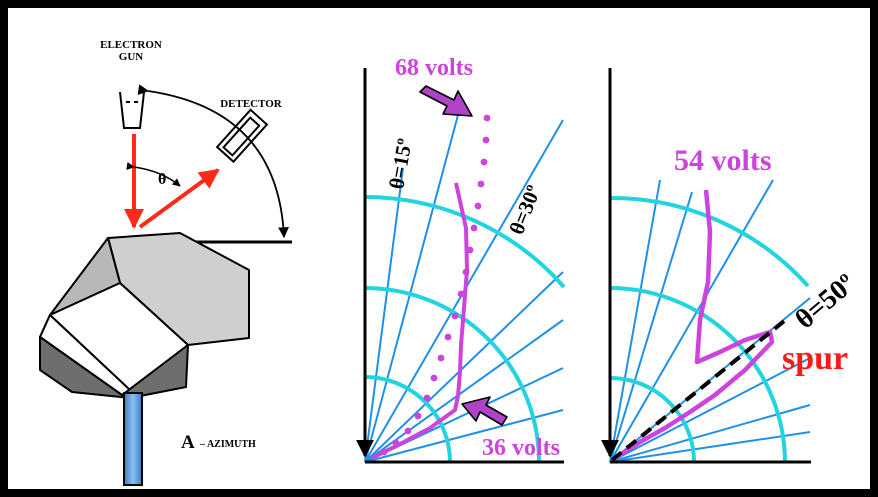 This screenshot has width=878, height=497. Describe the element at coordinates (694, 324) in the screenshot. I see `curve-54-volts` at that location.